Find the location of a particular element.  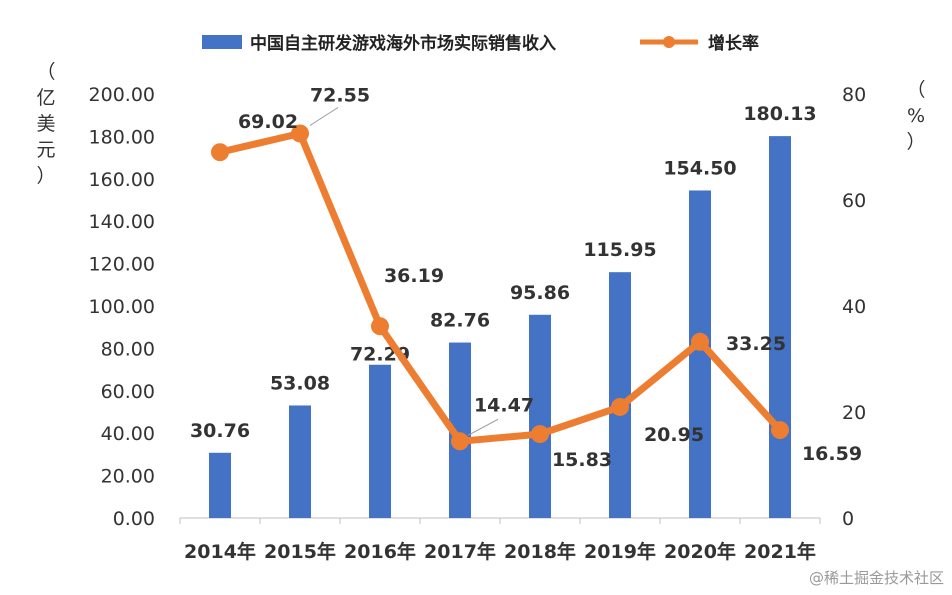

x-tick-label: 2018年 is located at coordinates (540, 551).